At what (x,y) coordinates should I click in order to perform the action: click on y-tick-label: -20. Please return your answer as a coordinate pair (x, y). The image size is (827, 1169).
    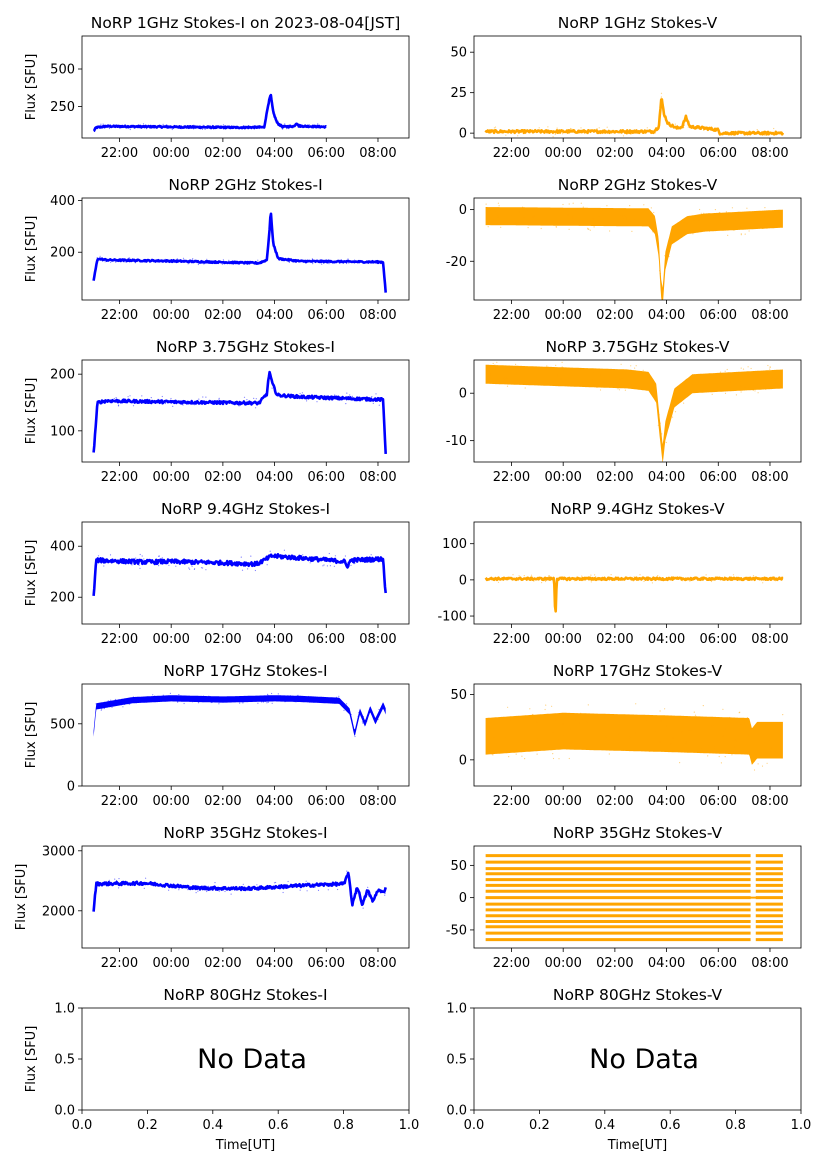
    Looking at the image, I should click on (456, 262).